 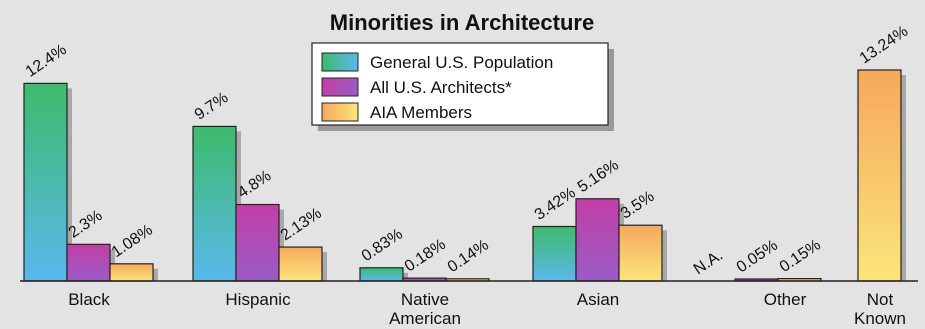 I want to click on bar-native-american-general-u-s-population, so click(x=381, y=274).